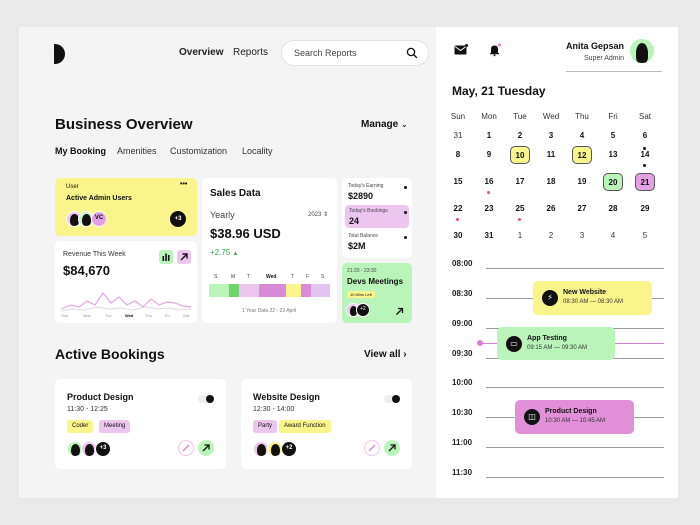  I want to click on revenue-day-sun: Sun, so click(65, 315).